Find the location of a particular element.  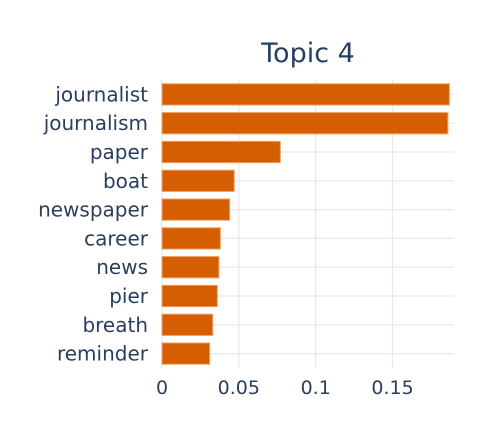

bar-news is located at coordinates (190, 267).